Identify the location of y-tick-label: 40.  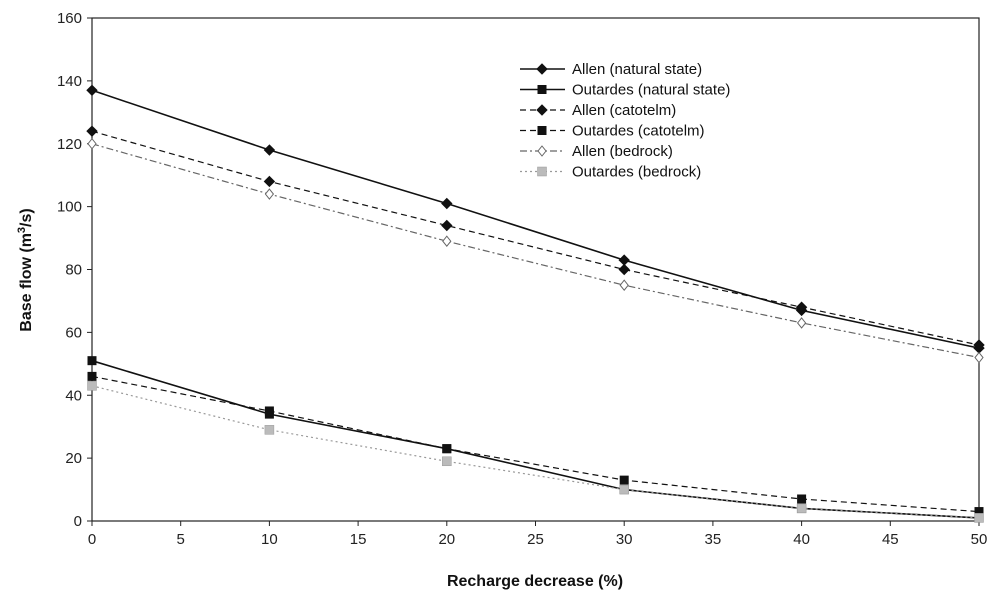
(73, 395).